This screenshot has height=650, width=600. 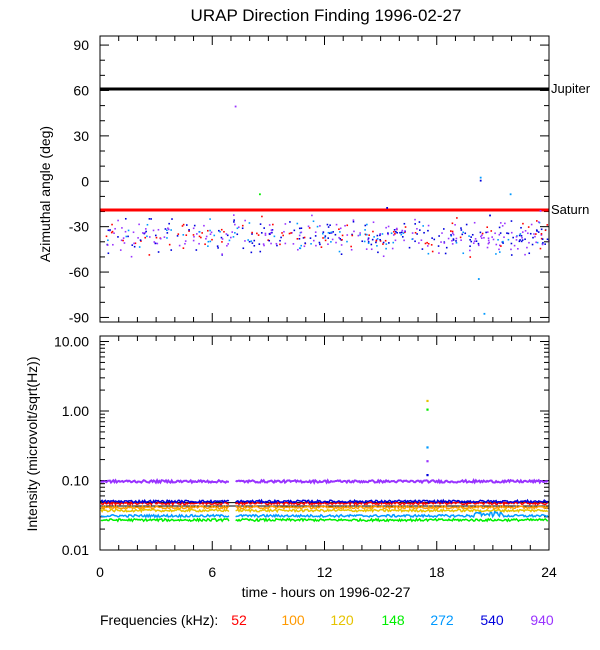 What do you see at coordinates (85, 181) in the screenshot?
I see `azimuth-ytick-label: 0` at bounding box center [85, 181].